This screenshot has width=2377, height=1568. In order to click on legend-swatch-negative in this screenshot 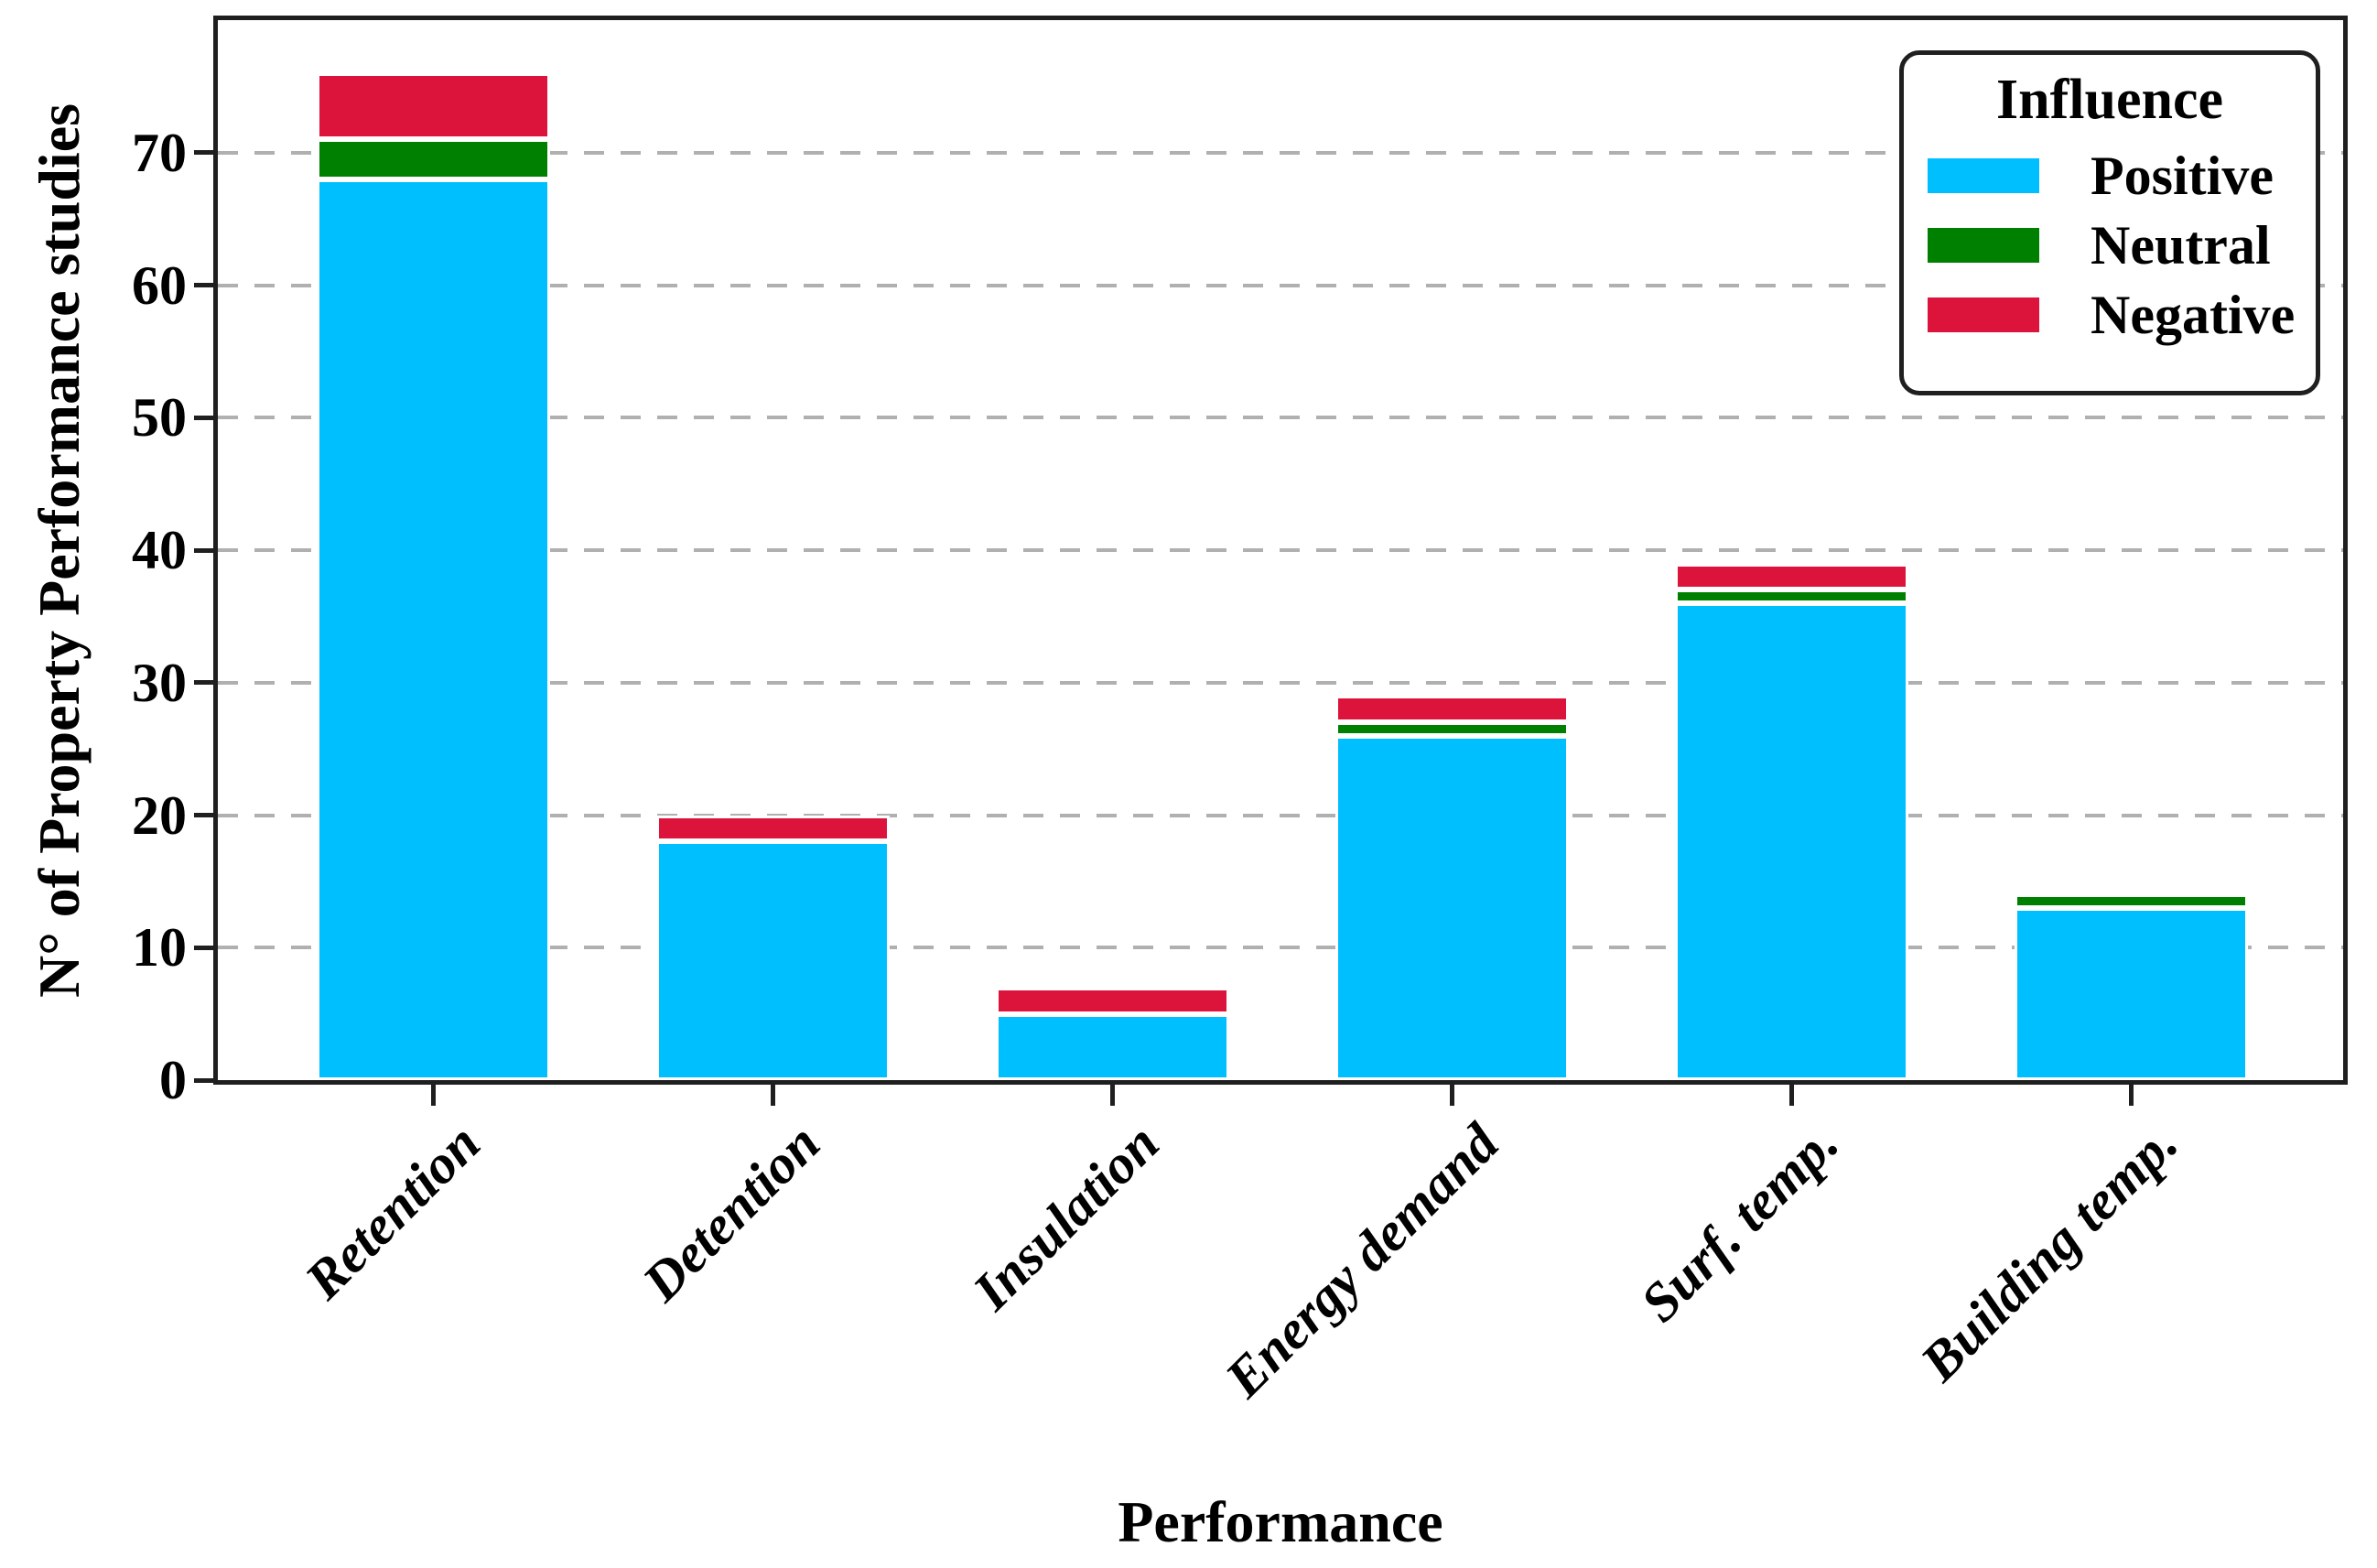, I will do `click(1983, 314)`.